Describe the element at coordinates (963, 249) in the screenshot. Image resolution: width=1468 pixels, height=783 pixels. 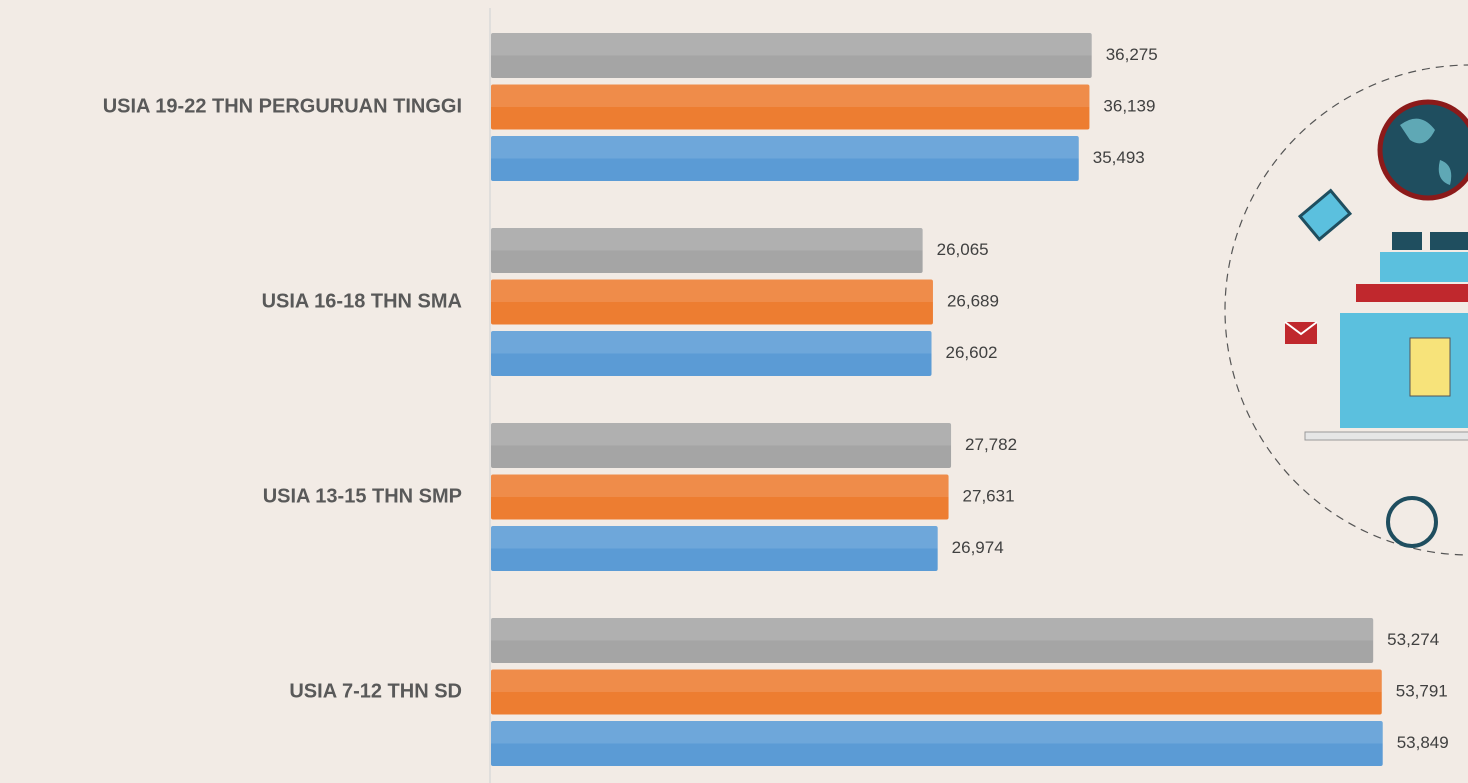
I see `value-label: 26,065` at that location.